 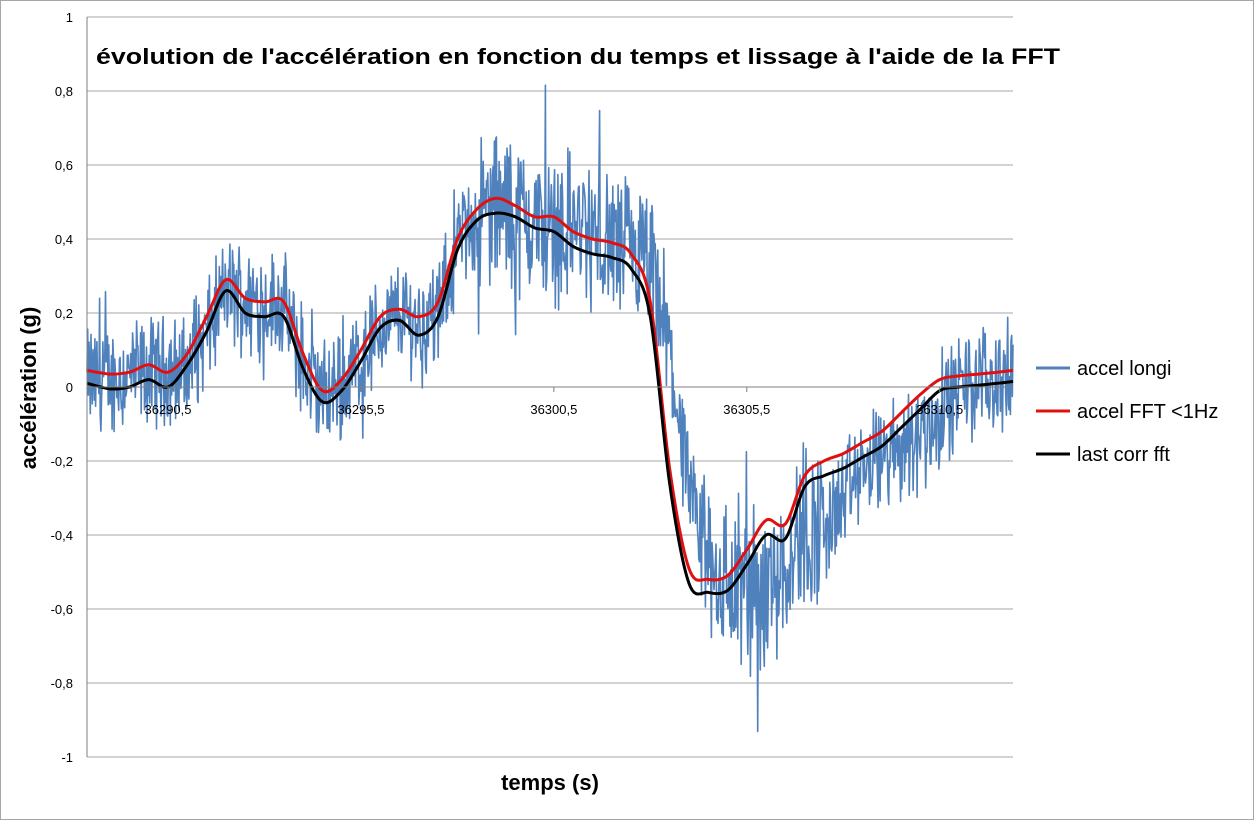 I want to click on legend-label: last corr fft, so click(x=1123, y=455).